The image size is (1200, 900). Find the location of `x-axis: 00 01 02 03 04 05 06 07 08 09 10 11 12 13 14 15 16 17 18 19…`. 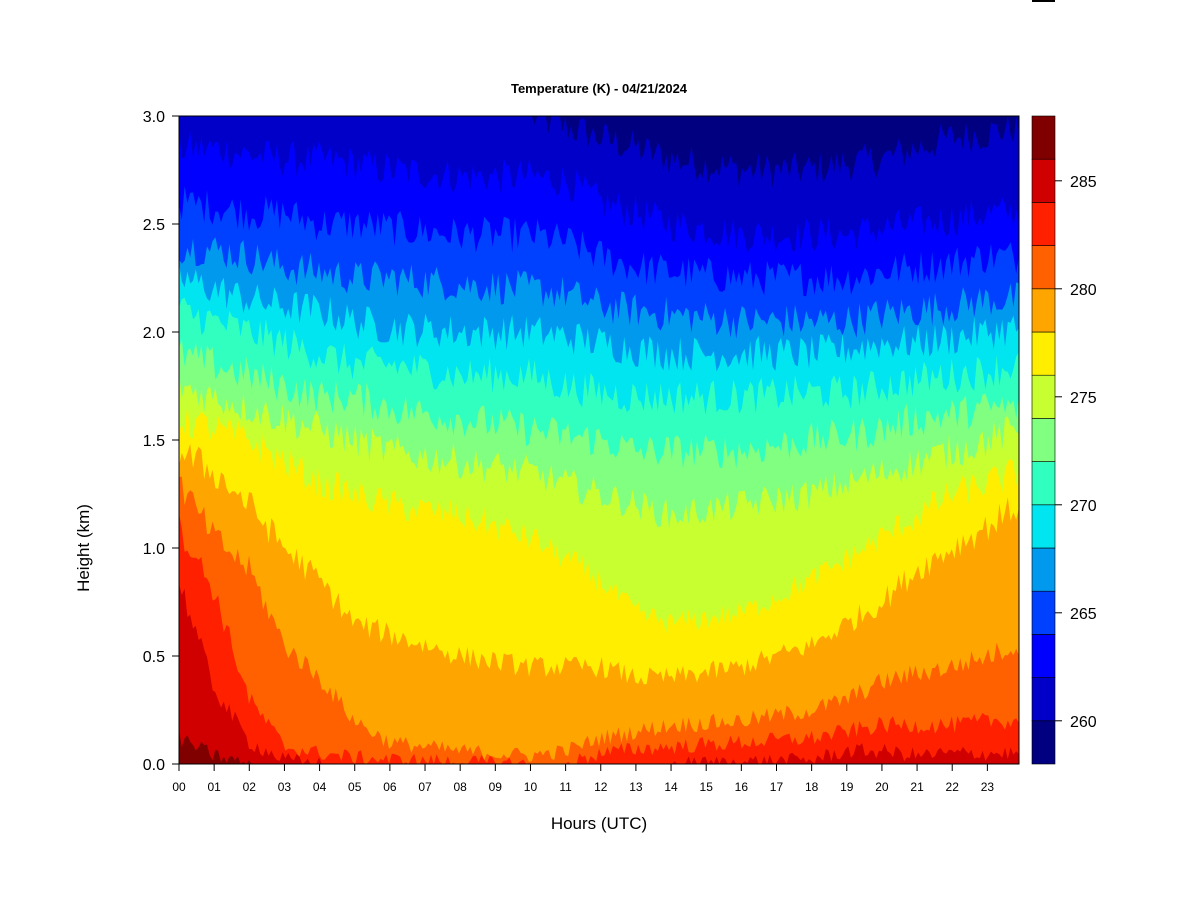

x-axis: 00 01 02 03 04 05 06 07 08 09 10 11 12 13 14 15 16 17 18 19… is located at coordinates (583, 779).